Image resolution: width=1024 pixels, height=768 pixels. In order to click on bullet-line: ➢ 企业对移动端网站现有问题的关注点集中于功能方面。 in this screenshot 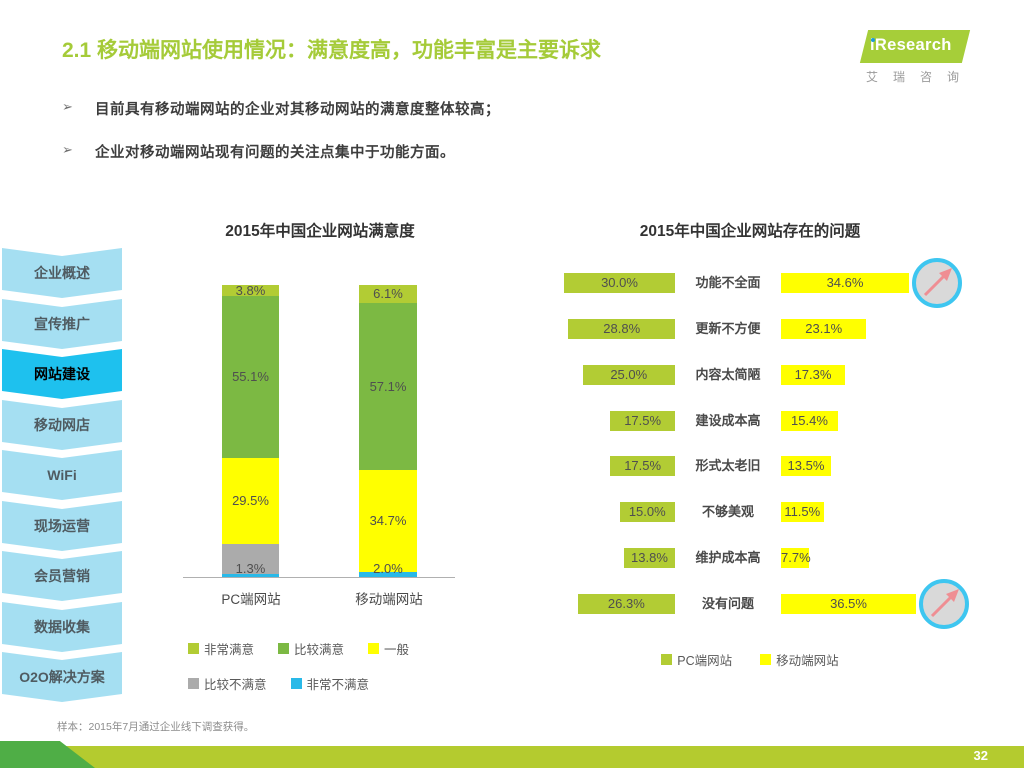, I will do `click(258, 151)`.